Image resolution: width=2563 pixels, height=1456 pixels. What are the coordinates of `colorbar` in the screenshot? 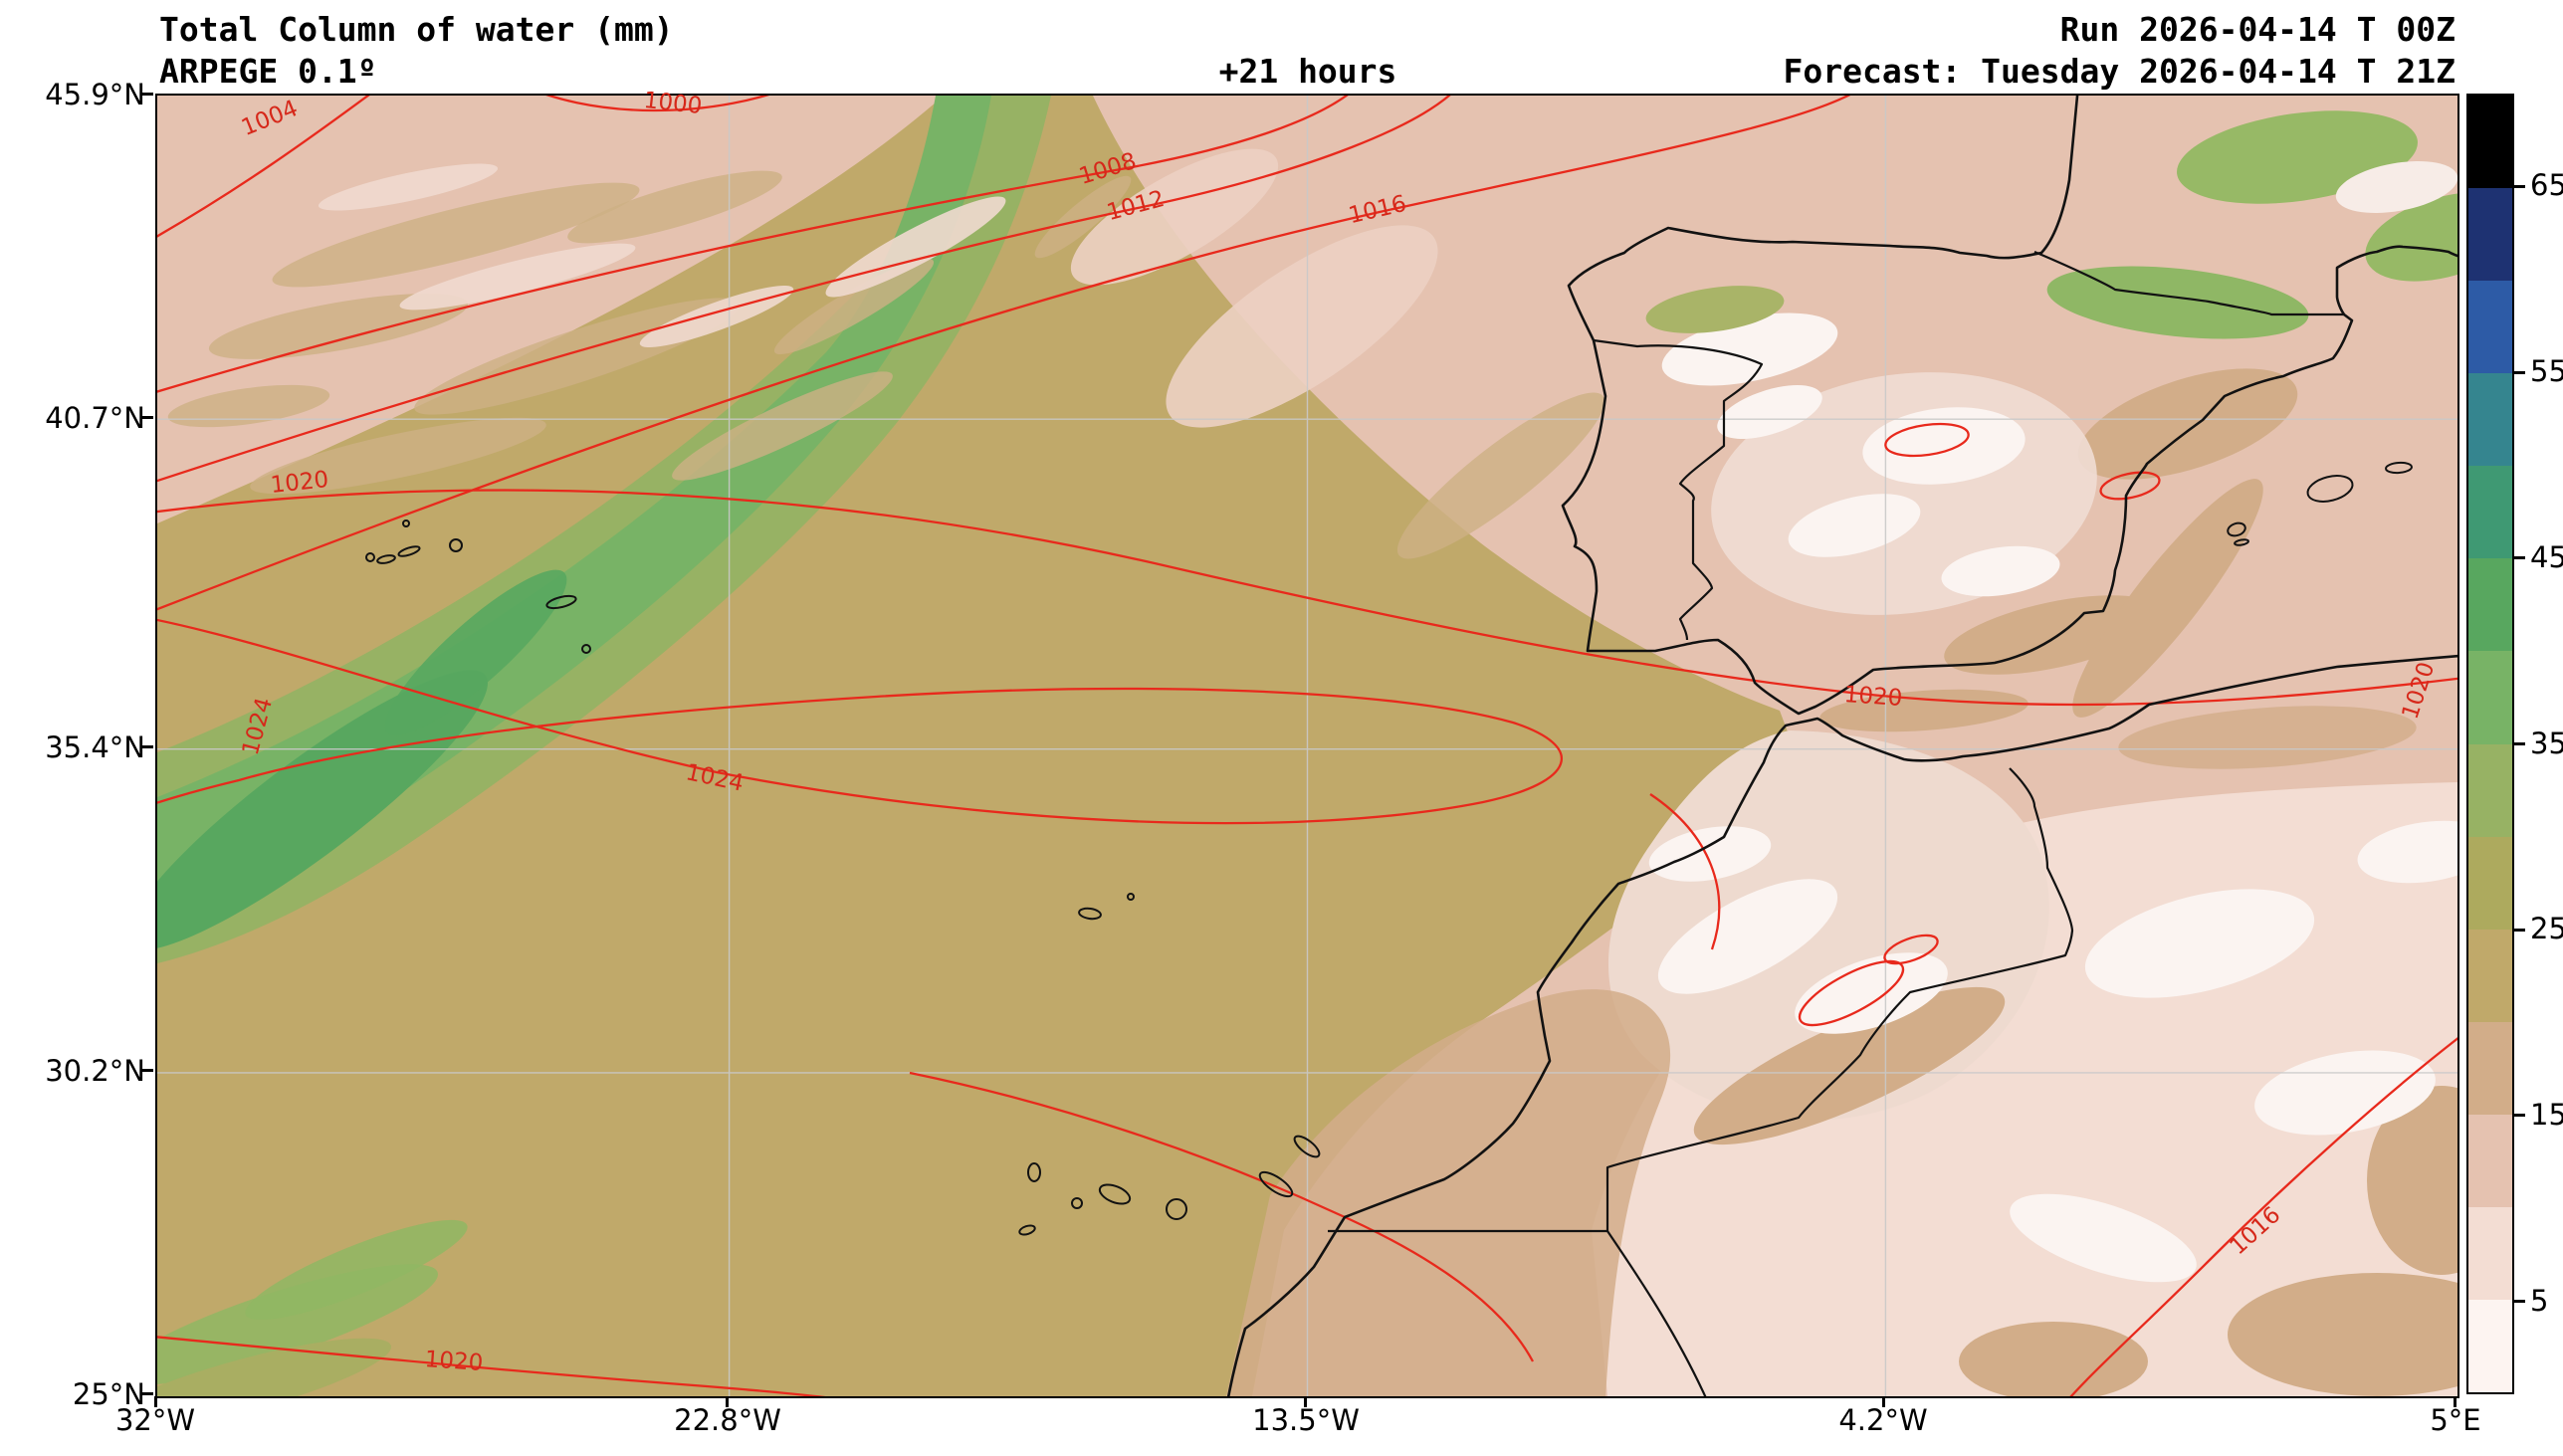 It's located at (2490, 744).